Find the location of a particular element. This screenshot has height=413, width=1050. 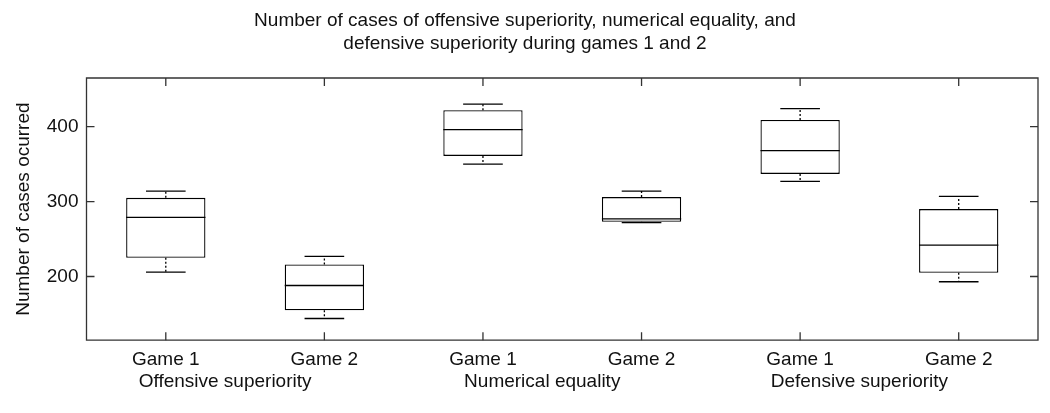

text: Numerical equality is located at coordinates (542, 380).